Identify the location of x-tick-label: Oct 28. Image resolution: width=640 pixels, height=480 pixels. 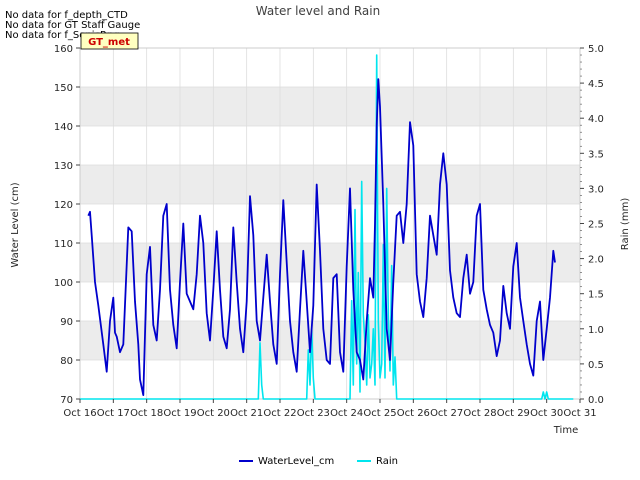
(479, 413).